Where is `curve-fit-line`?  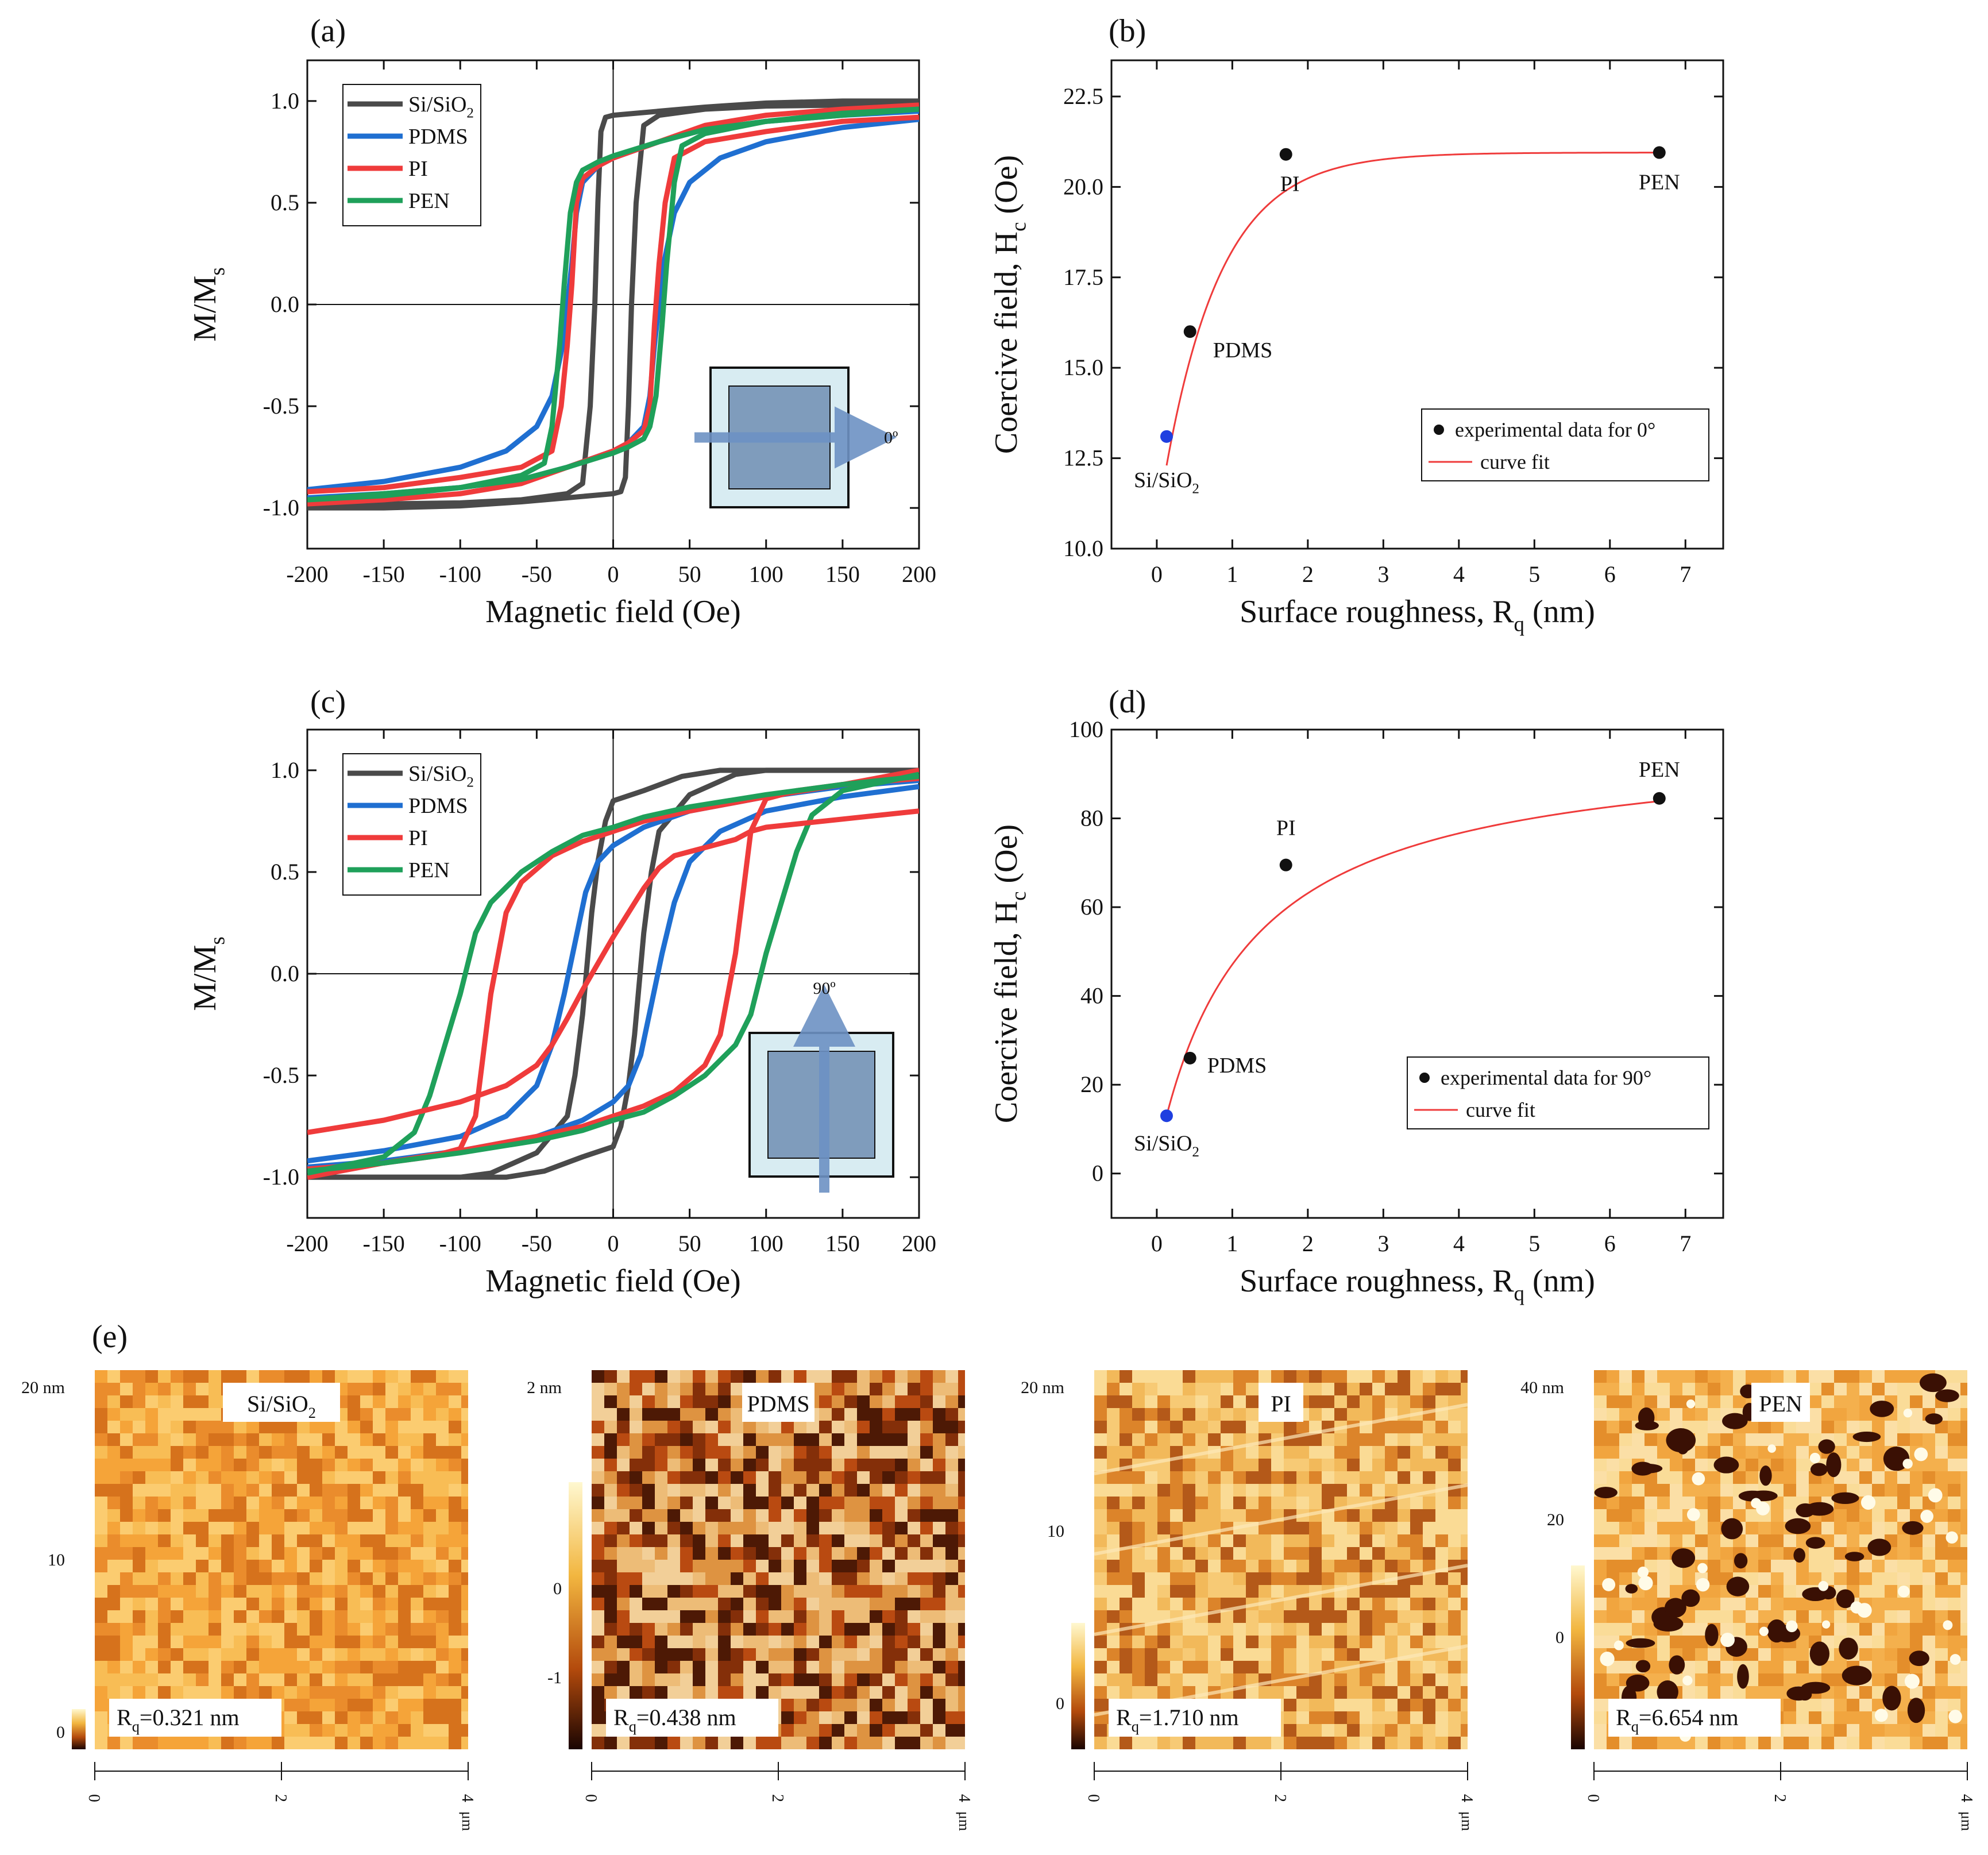
curve-fit-line is located at coordinates (1412, 309).